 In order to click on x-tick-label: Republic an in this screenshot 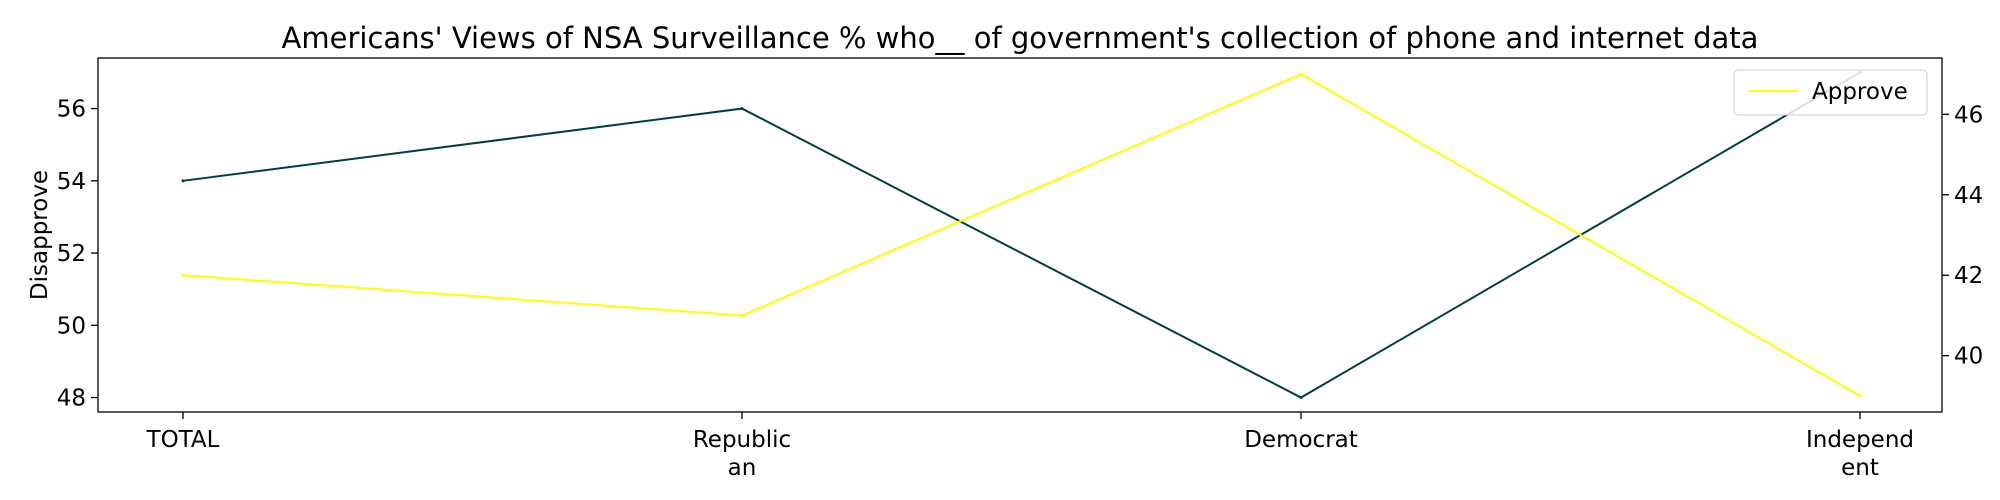, I will do `click(742, 454)`.